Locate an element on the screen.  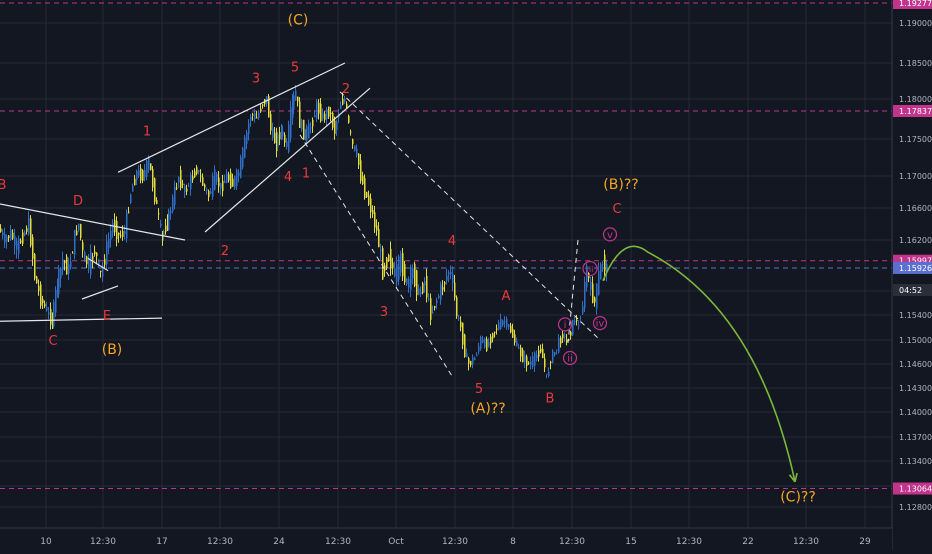
wave-label: C is located at coordinates (616, 209).